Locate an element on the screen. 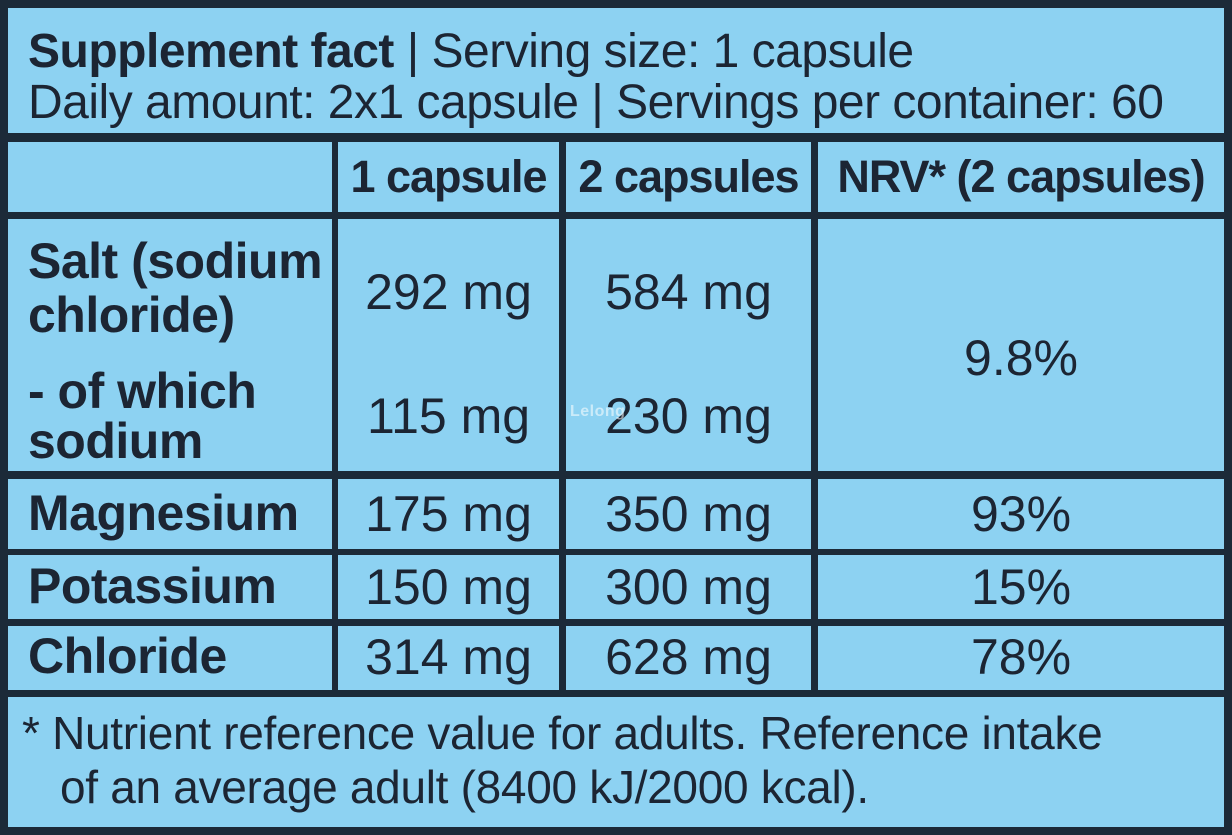  panel-title: Supplement fact is located at coordinates (211, 51).